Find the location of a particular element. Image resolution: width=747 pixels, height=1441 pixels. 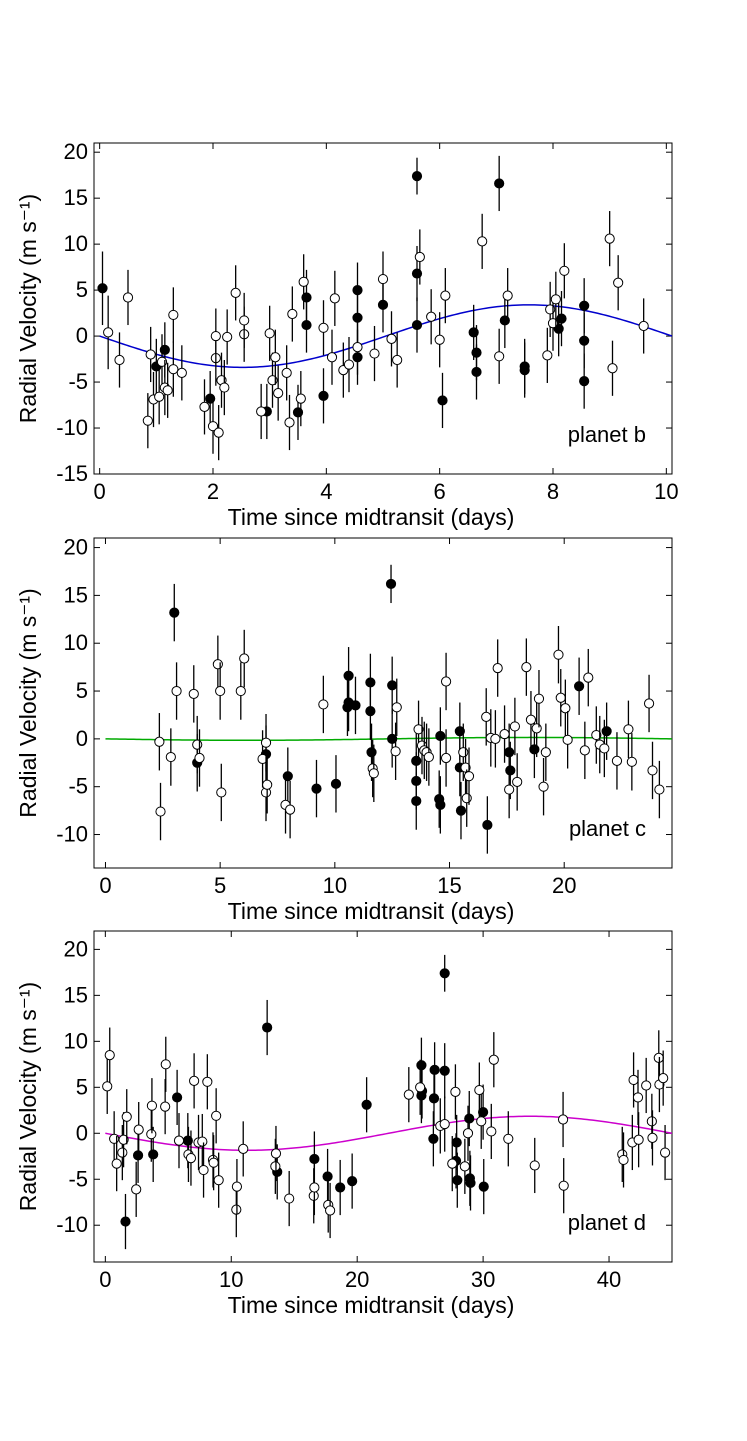

x-tick-label: 30 is located at coordinates (483, 1279).